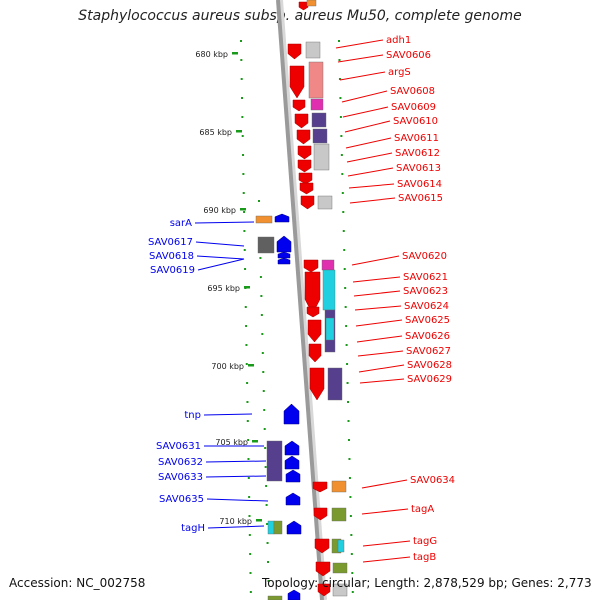  What do you see at coordinates (181, 223) in the screenshot?
I see `gene-label-sara: sarA` at bounding box center [181, 223].